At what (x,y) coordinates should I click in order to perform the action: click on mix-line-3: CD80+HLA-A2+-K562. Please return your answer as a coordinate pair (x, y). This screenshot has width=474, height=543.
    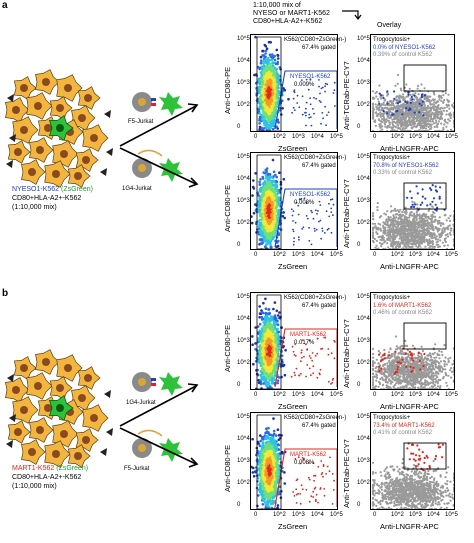
    Looking at the image, I should click on (288, 21).